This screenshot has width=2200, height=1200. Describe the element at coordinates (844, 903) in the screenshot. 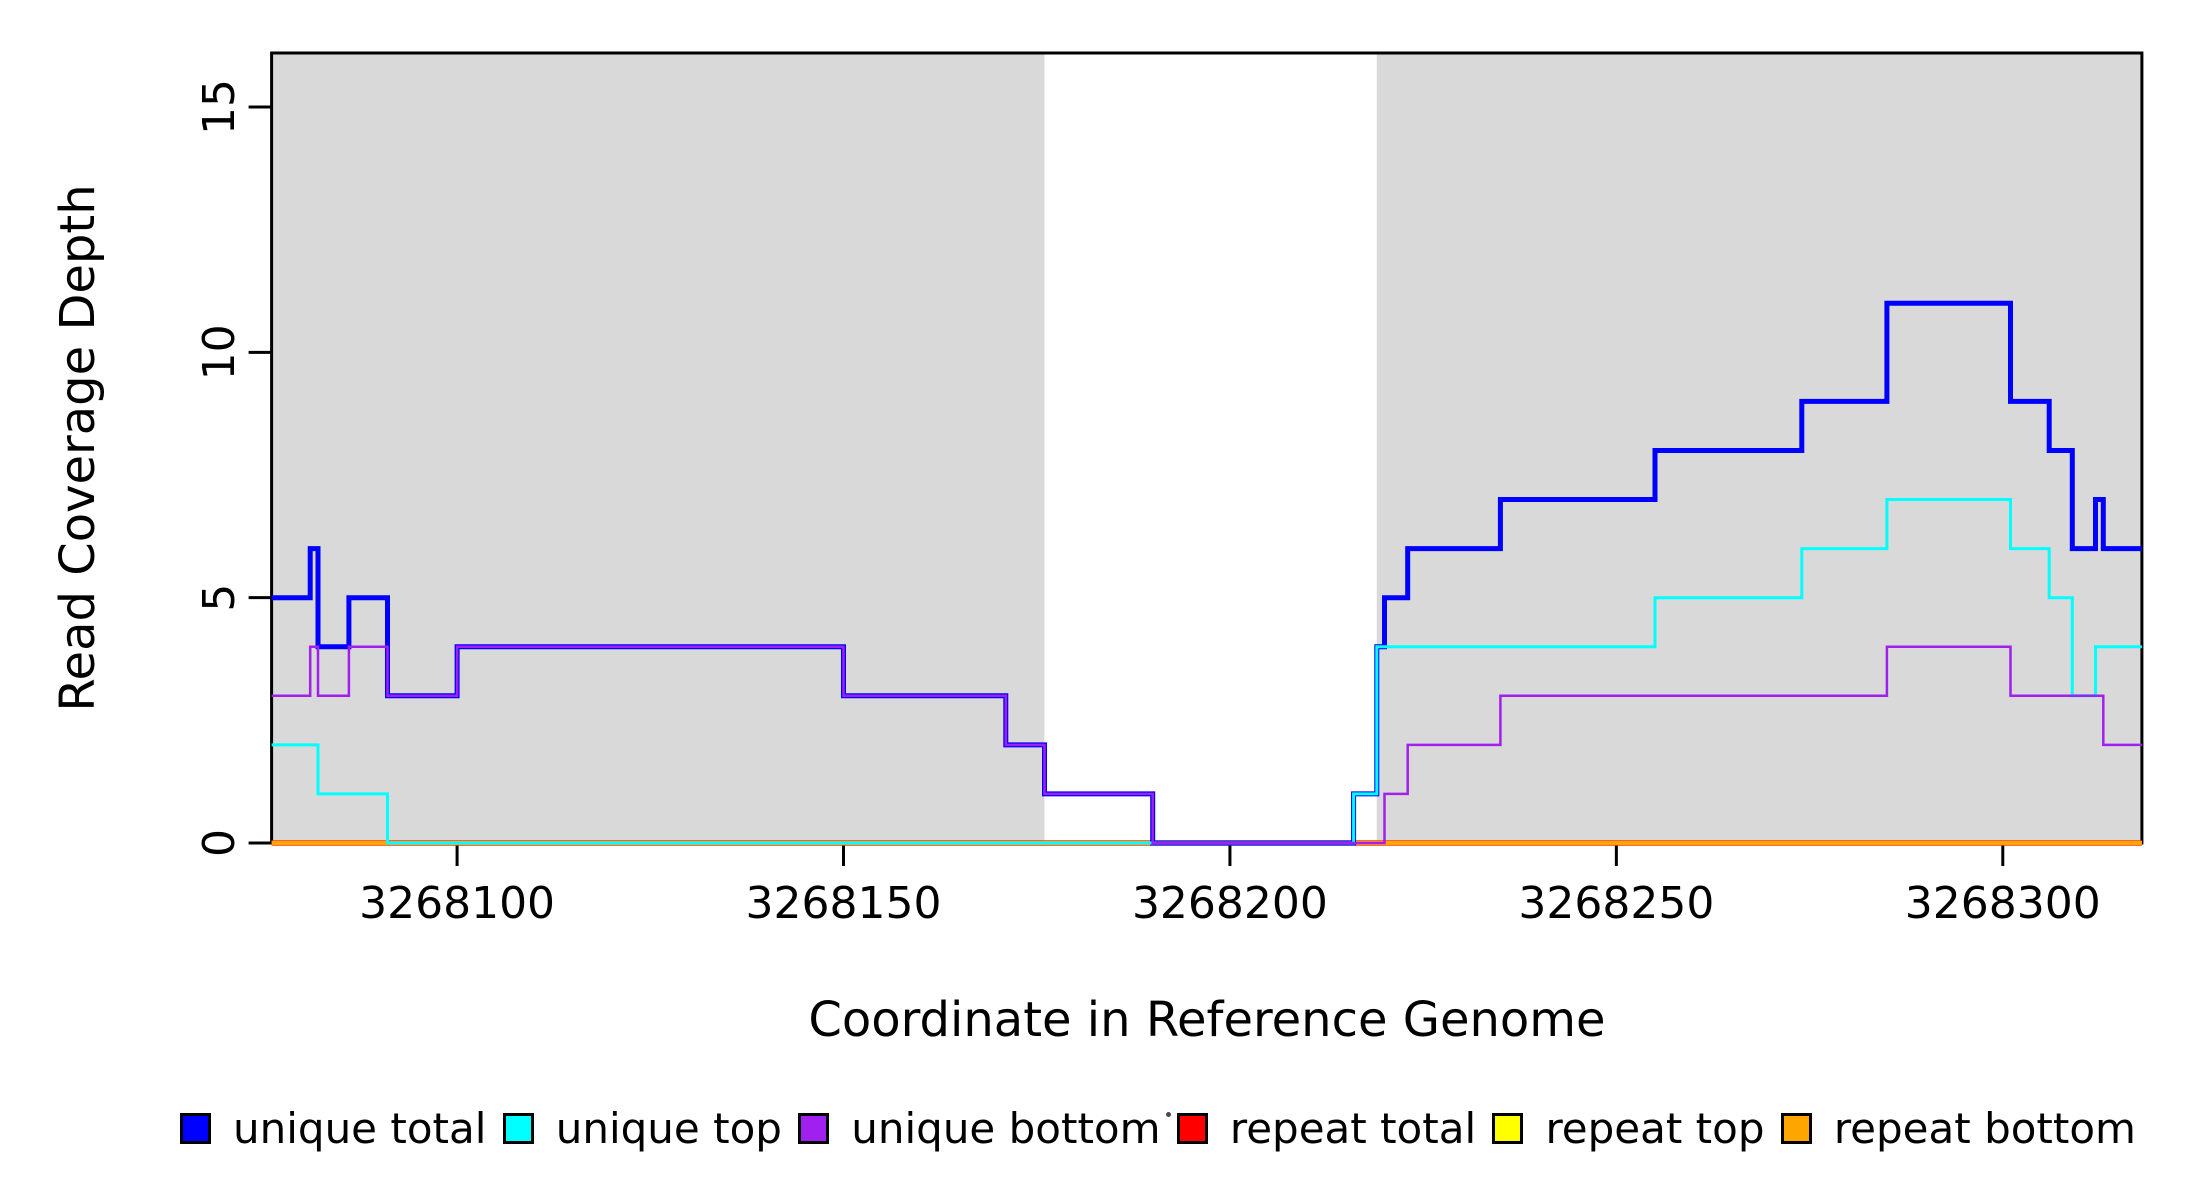

I see `x-tick-label: 3268150` at that location.